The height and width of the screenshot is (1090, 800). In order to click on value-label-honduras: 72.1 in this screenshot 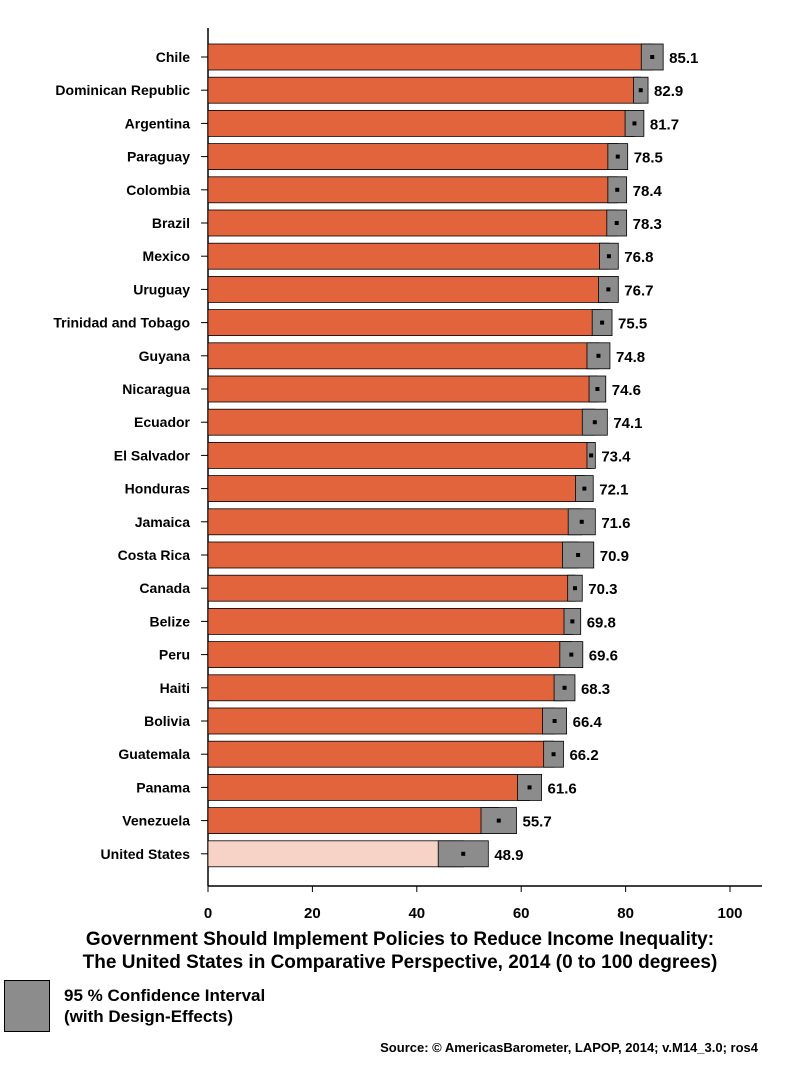, I will do `click(613, 490)`.